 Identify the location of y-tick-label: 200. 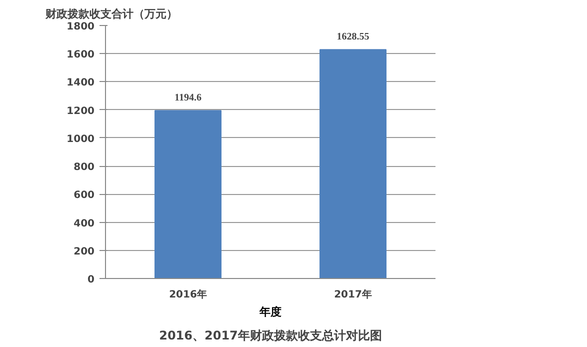
(84, 252).